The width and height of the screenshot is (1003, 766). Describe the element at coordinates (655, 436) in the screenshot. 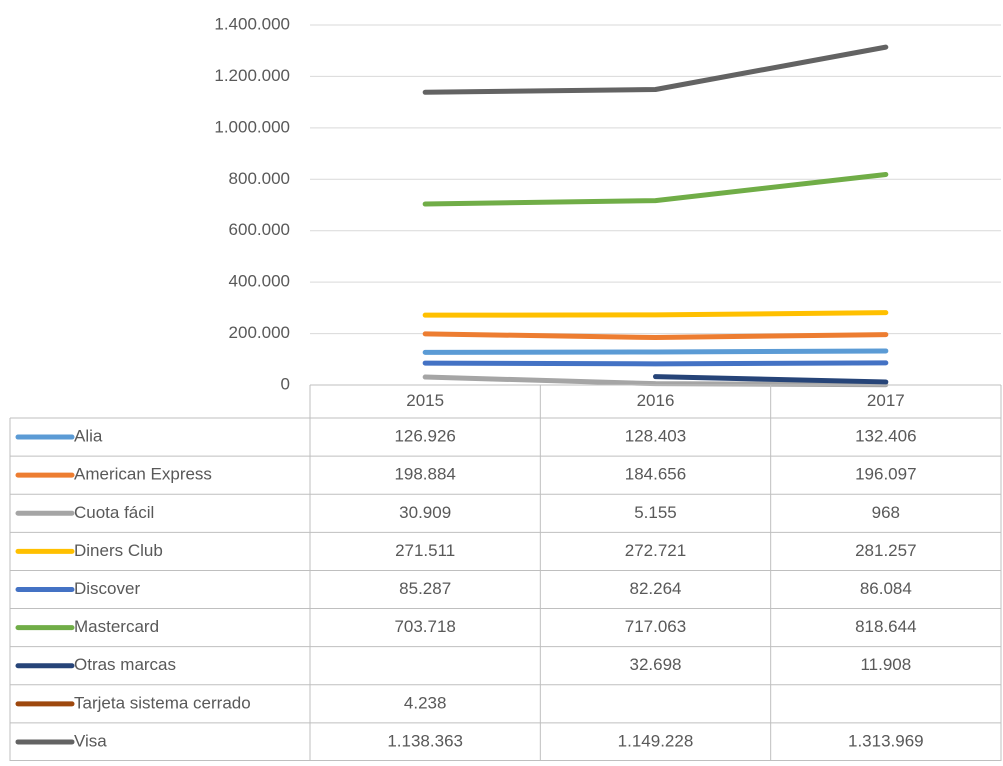

I see `table-value: 128.403` at that location.